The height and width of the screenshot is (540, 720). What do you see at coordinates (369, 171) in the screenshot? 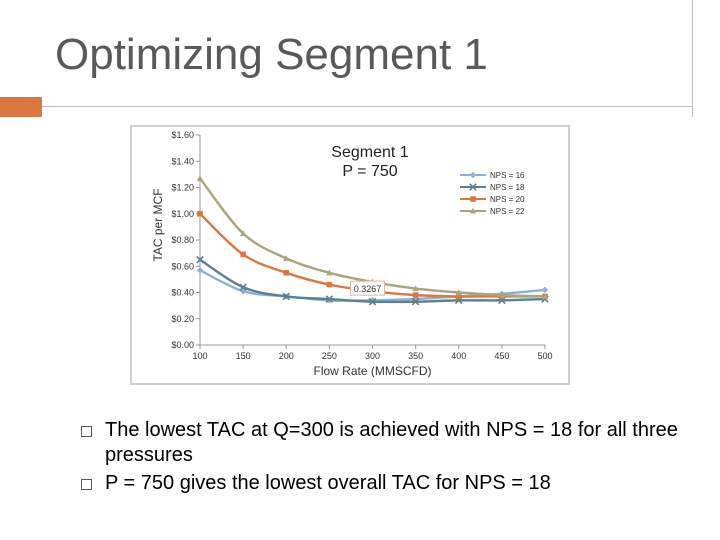
I see `chart-title-line: P = 750` at bounding box center [369, 171].